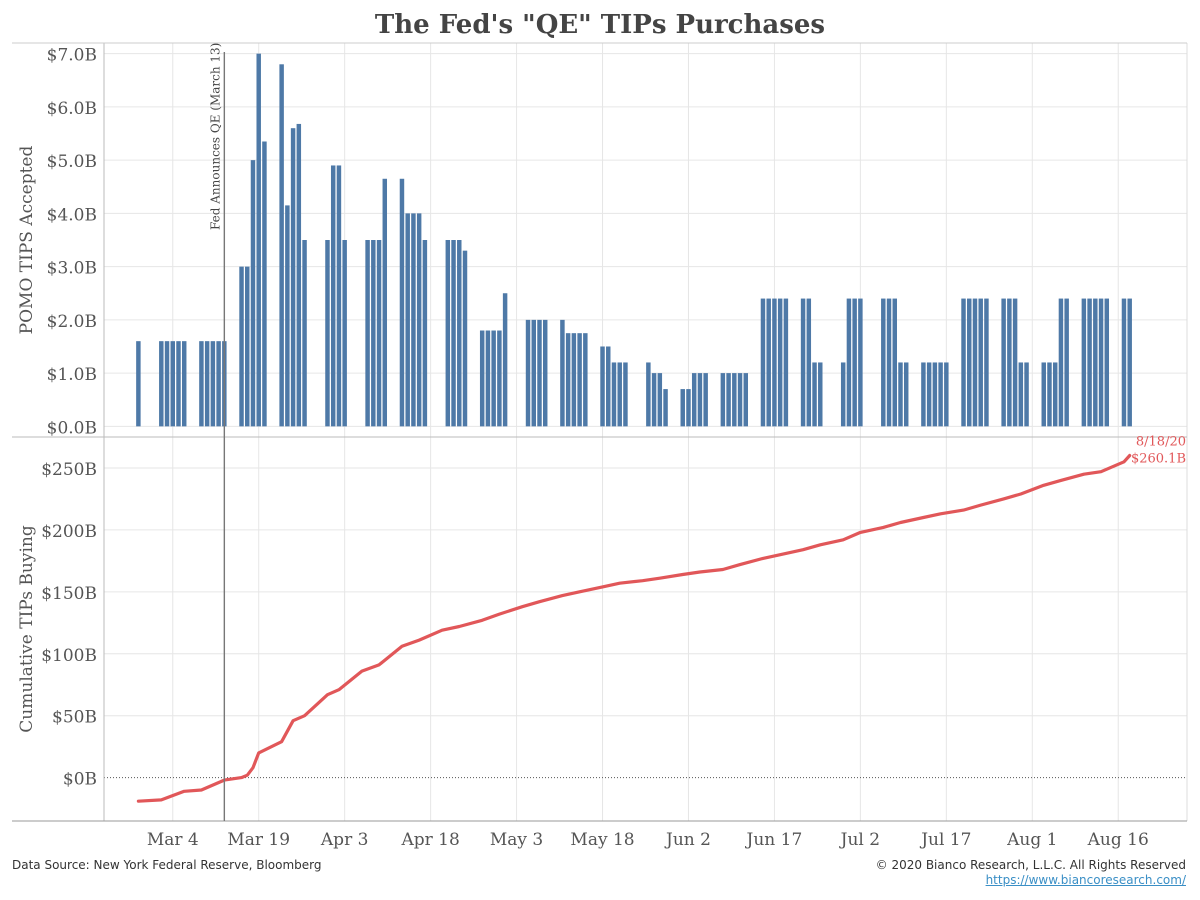 The height and width of the screenshot is (900, 1200). Describe the element at coordinates (1118, 840) in the screenshot. I see `x-tick-label: Aug 16` at that location.